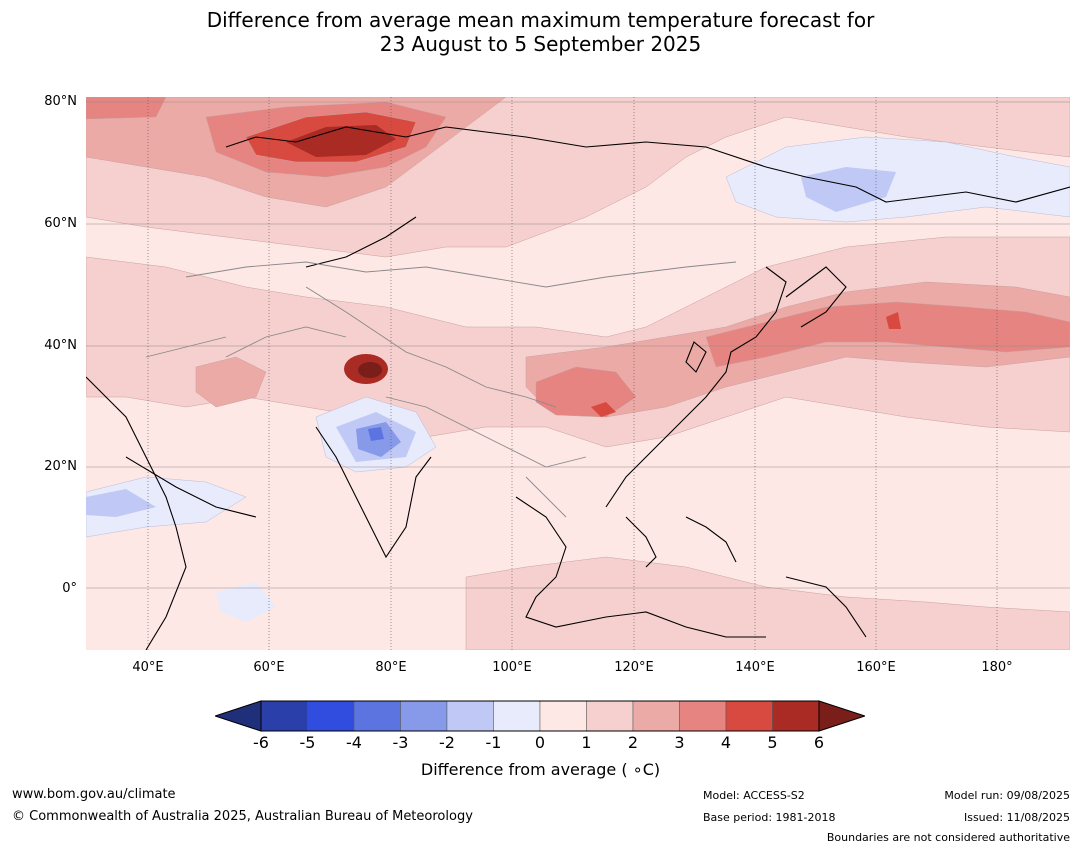 The image size is (1081, 850). Describe the element at coordinates (370, 370) in the screenshot. I see `anomaly-hotspot-gt6` at that location.